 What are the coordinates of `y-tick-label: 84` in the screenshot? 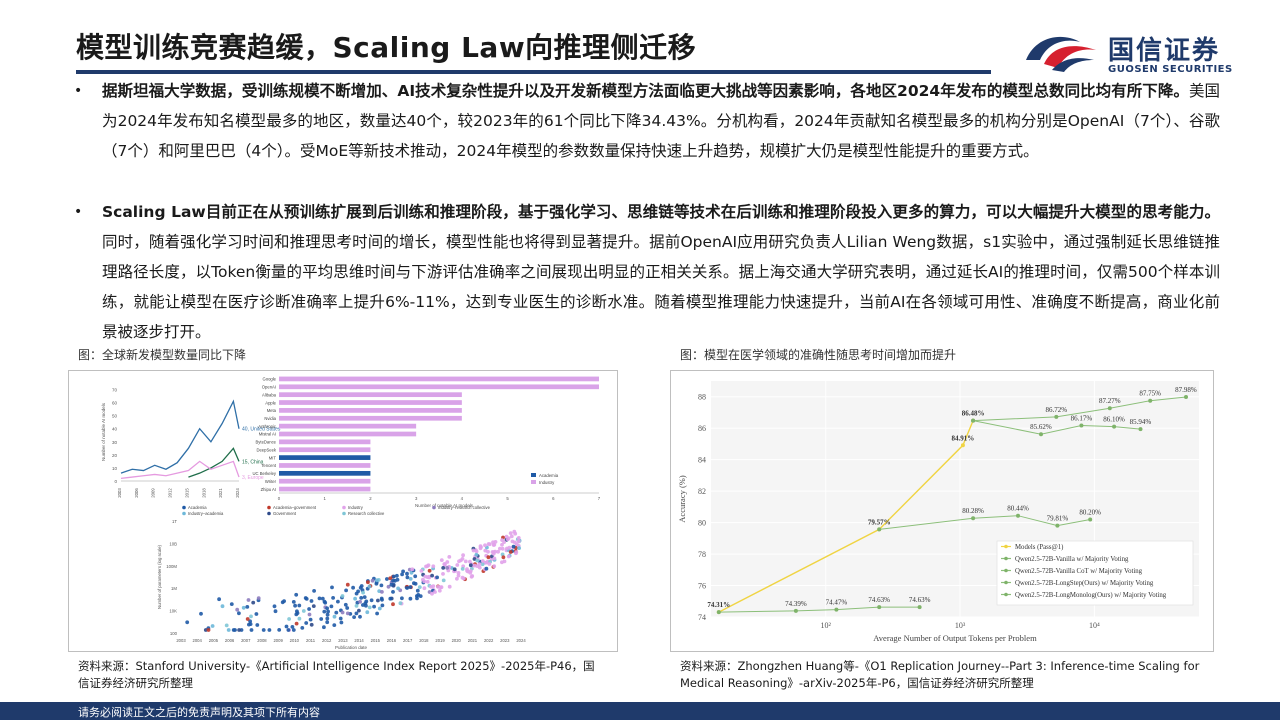 It's located at (702, 460).